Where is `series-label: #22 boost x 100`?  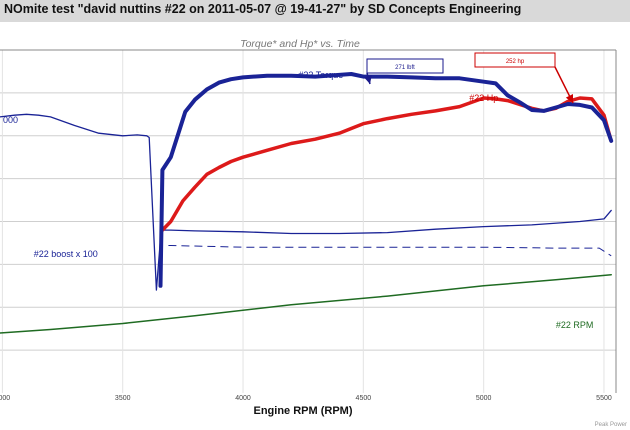
series-label: #22 boost x 100 is located at coordinates (66, 254).